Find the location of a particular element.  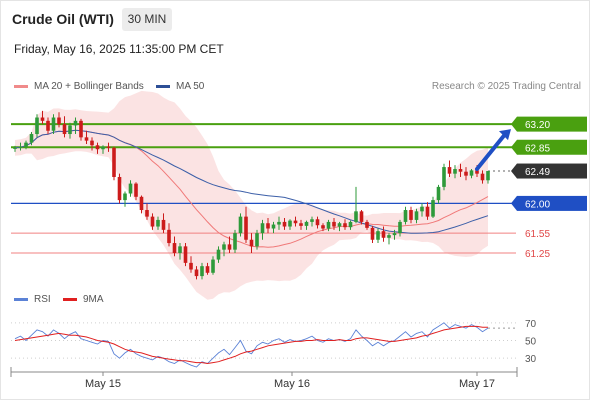

legend-ma50: MA 50 is located at coordinates (180, 86).